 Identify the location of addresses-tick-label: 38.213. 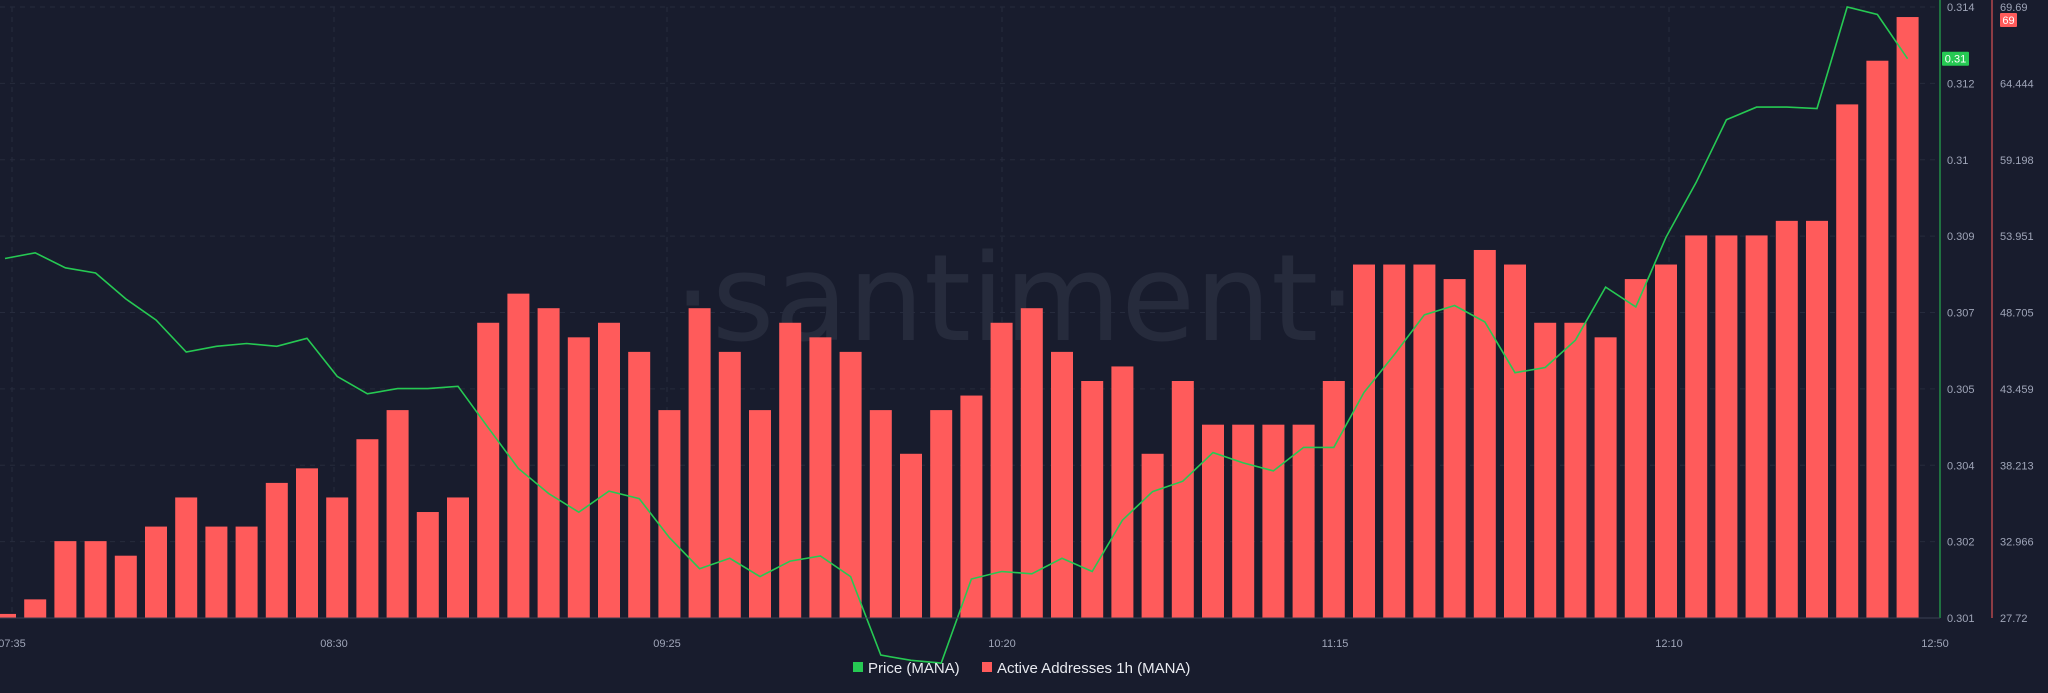
(2017, 466).